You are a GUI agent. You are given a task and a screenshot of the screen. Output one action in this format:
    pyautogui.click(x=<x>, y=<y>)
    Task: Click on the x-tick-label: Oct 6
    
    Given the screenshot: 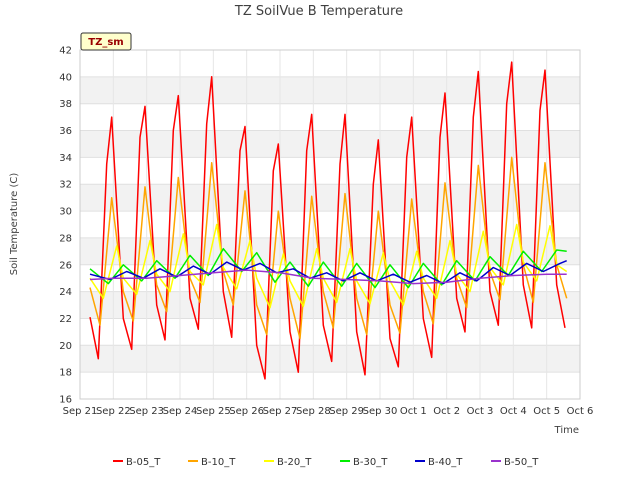 What is the action you would take?
    pyautogui.click(x=580, y=411)
    